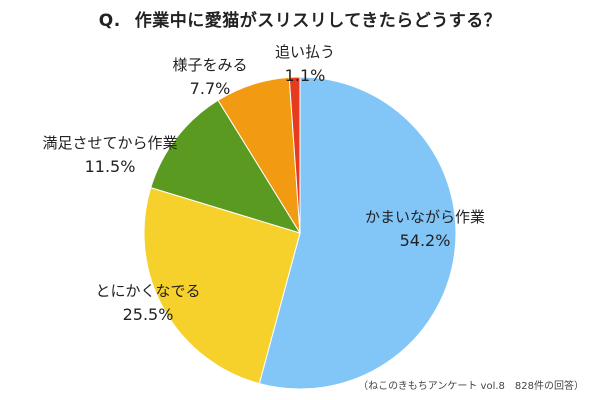  I want to click on title-prefix: Q., so click(109, 21).